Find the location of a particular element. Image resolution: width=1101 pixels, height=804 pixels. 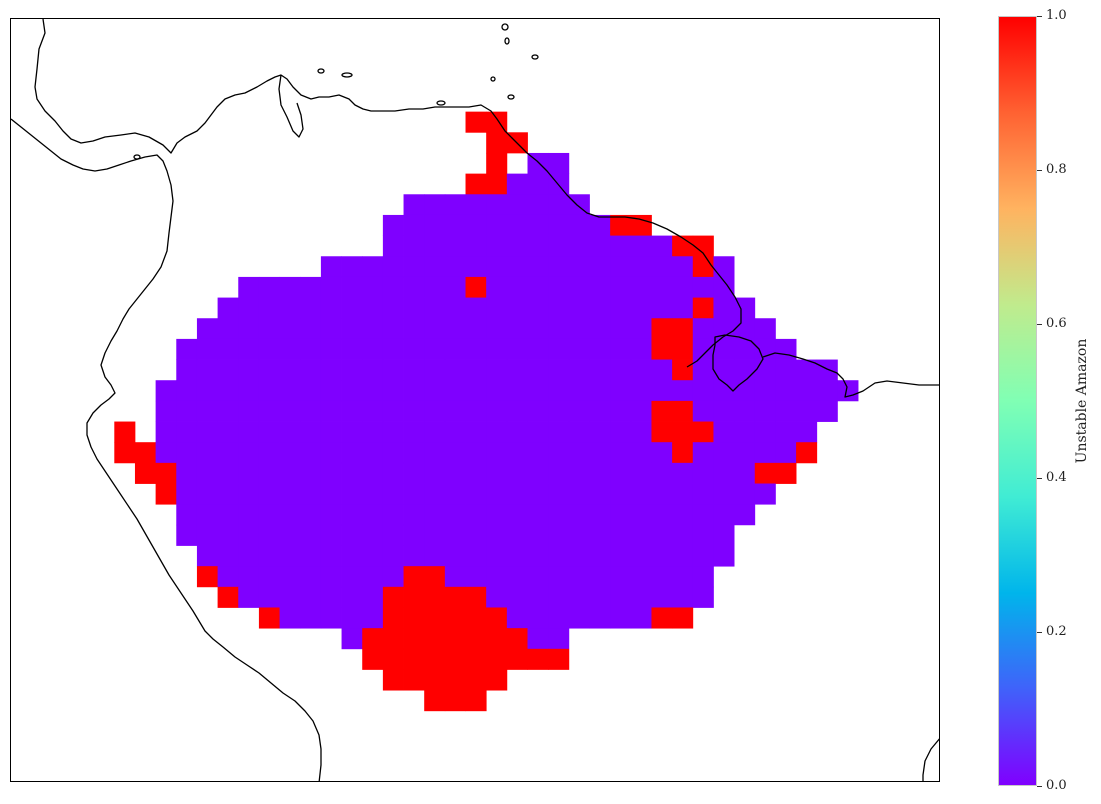

coastline-marajo is located at coordinates (738, 363).